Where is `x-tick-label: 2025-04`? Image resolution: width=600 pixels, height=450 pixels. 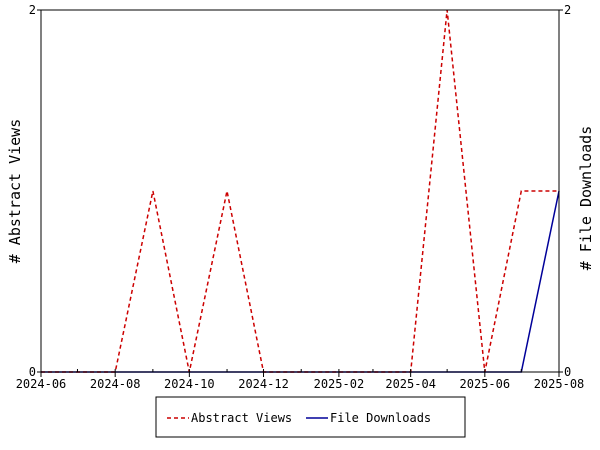 x-tick-label: 2025-04 is located at coordinates (410, 384).